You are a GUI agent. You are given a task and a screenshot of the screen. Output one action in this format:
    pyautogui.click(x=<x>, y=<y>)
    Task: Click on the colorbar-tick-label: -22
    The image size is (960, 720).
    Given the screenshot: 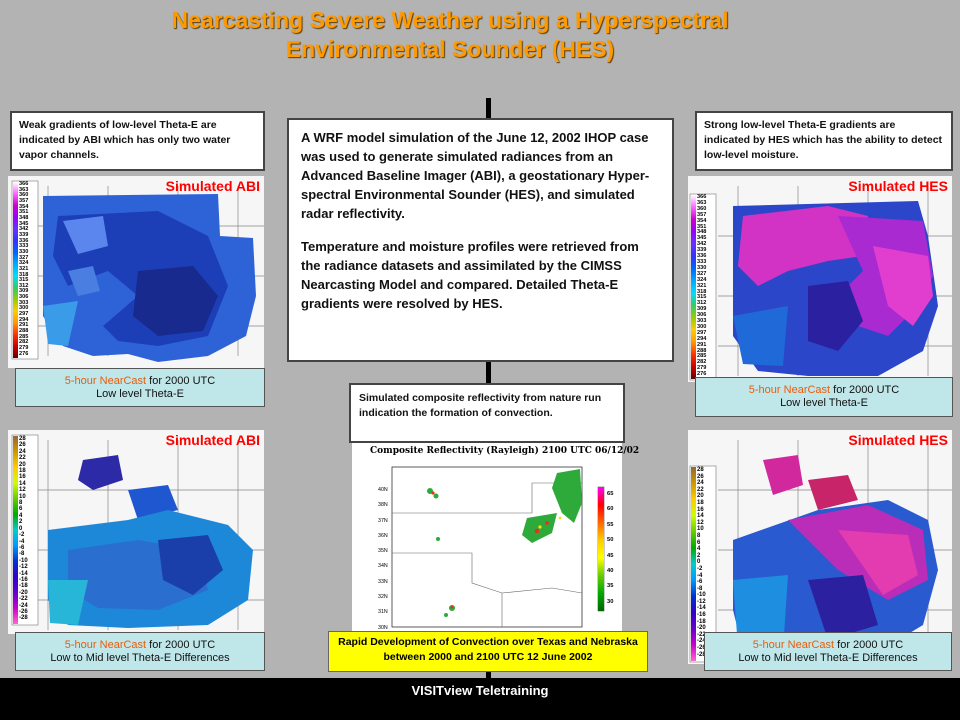 What is the action you would take?
    pyautogui.click(x=23, y=599)
    